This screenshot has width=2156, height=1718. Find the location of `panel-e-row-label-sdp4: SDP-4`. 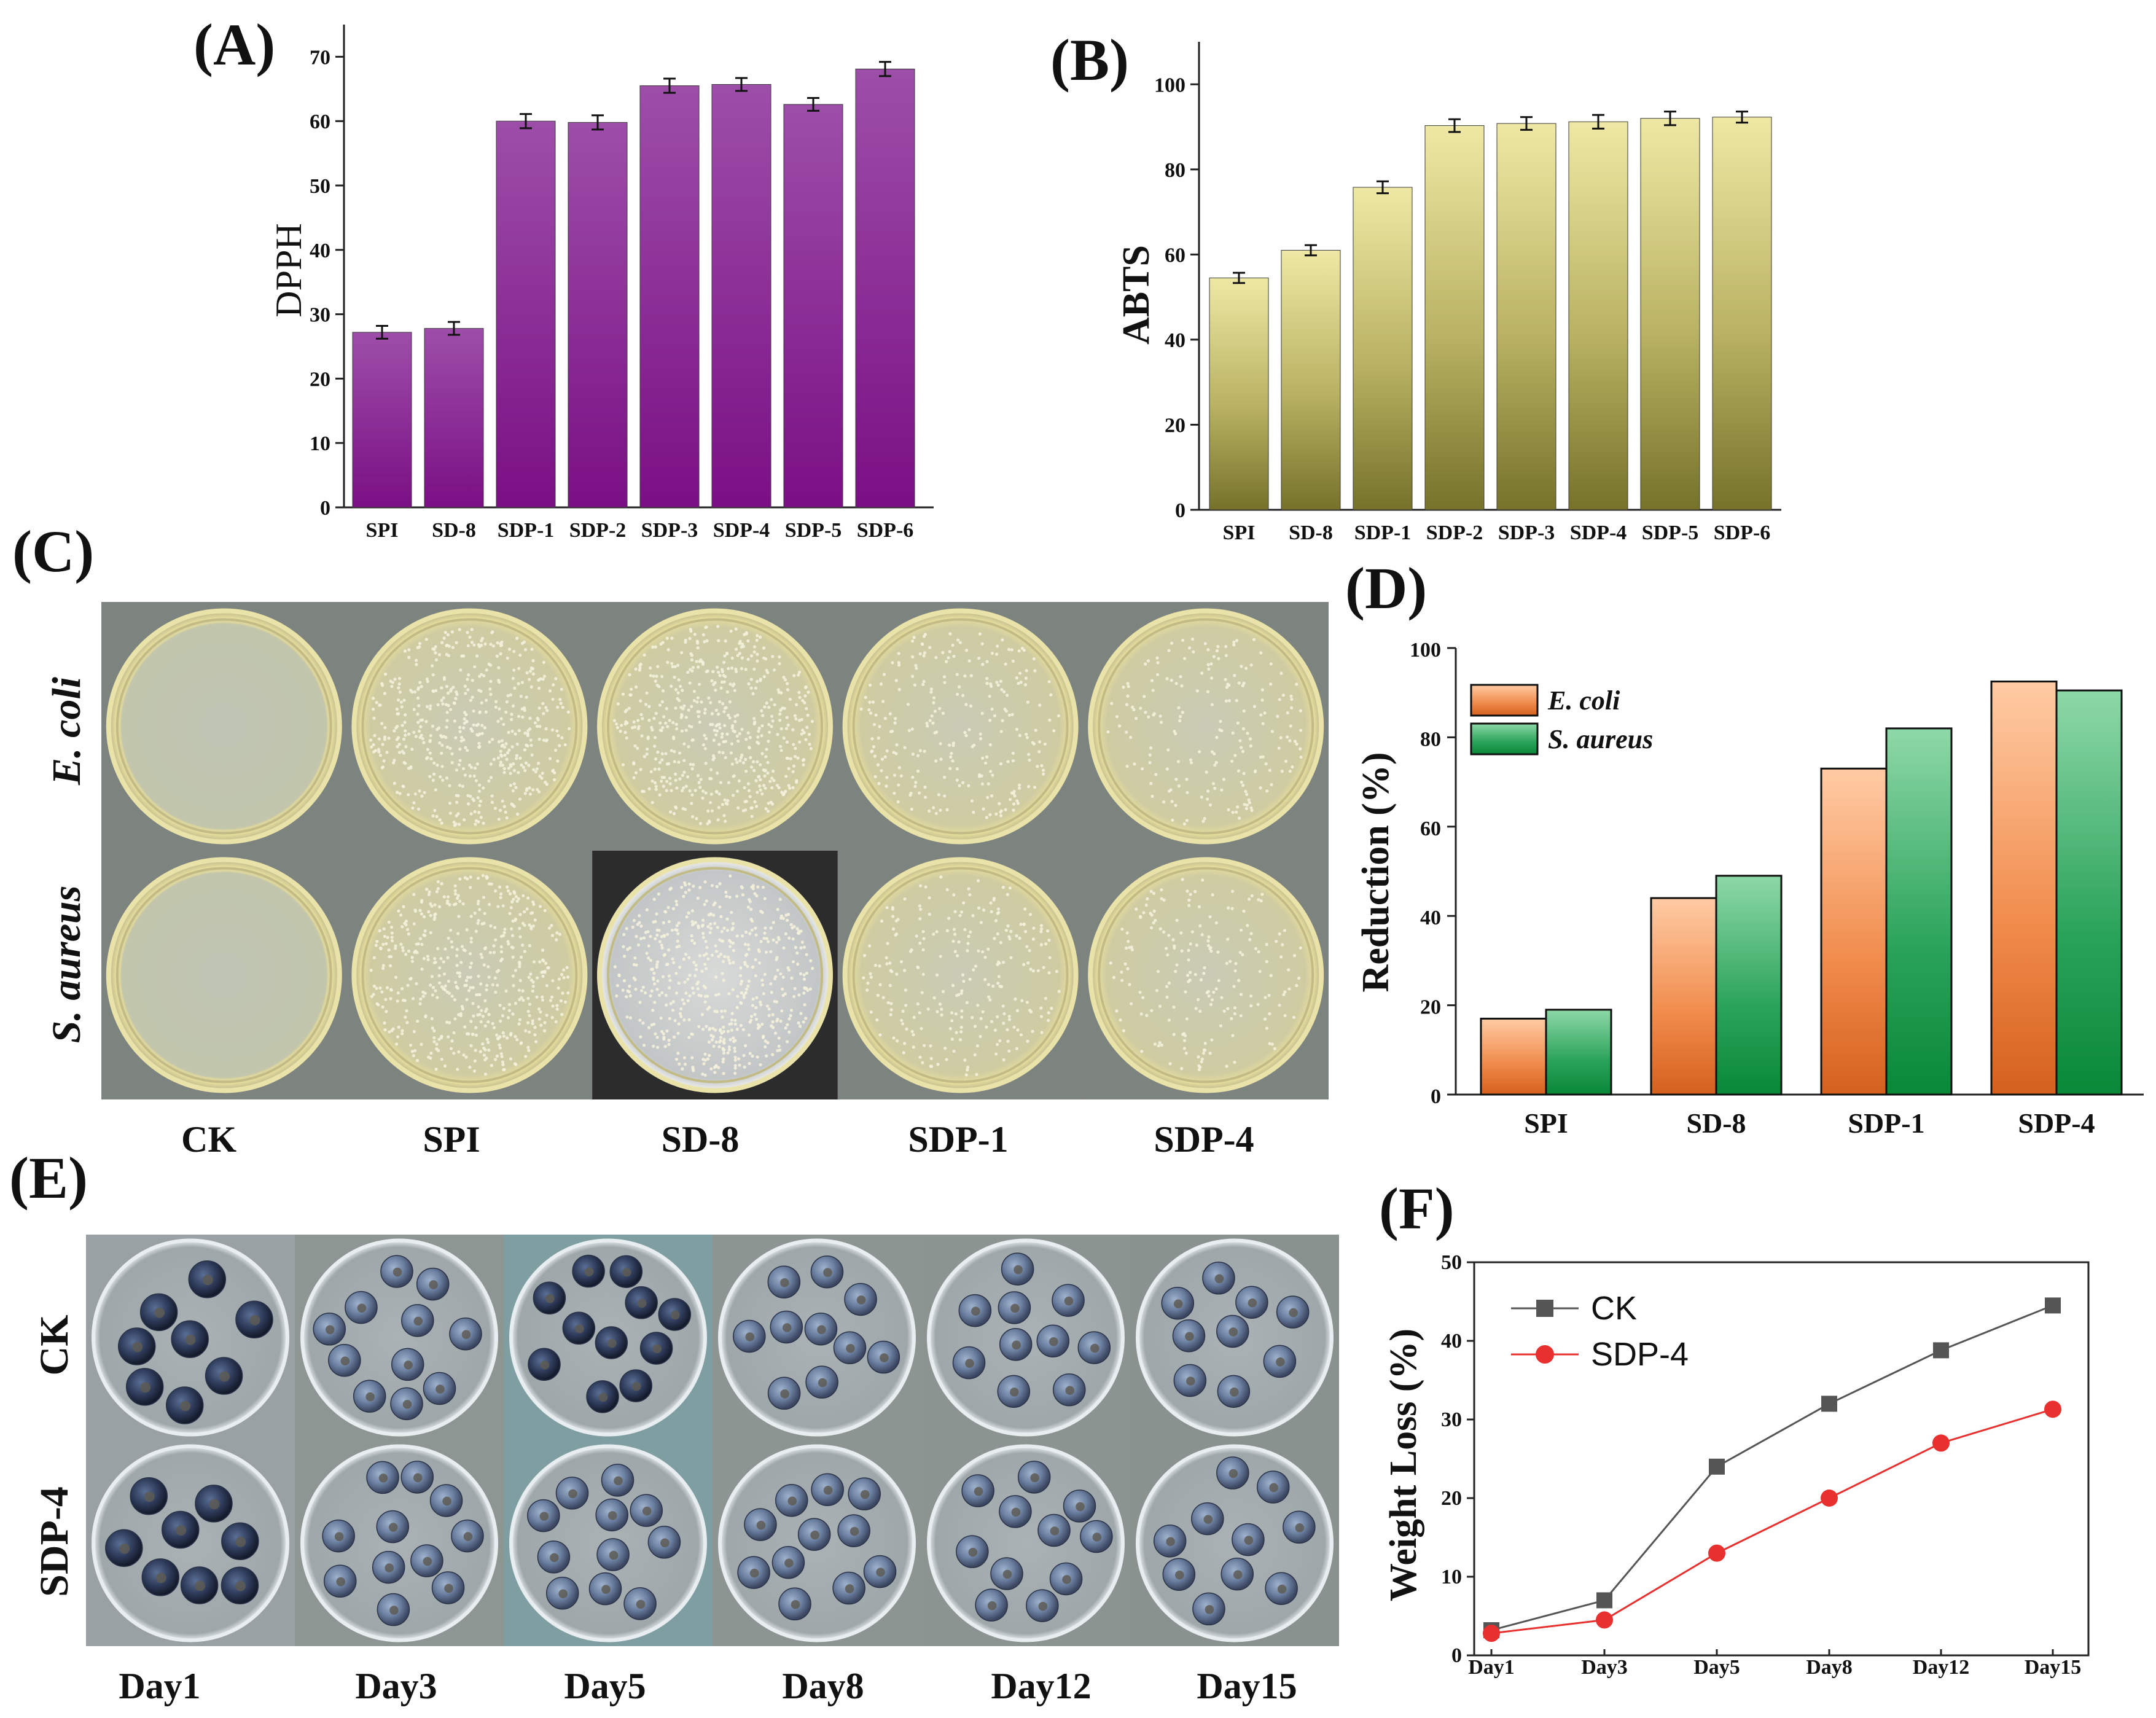

panel-e-row-label-sdp4: SDP-4 is located at coordinates (54, 1541).